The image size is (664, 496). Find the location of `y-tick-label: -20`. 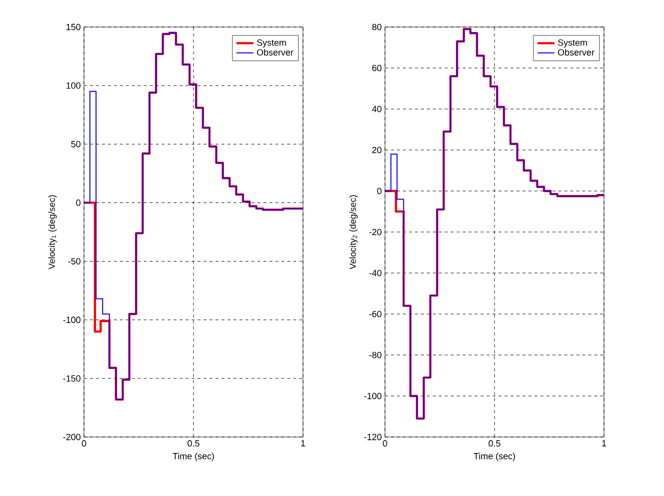

y-tick-label: -20 is located at coordinates (375, 232).